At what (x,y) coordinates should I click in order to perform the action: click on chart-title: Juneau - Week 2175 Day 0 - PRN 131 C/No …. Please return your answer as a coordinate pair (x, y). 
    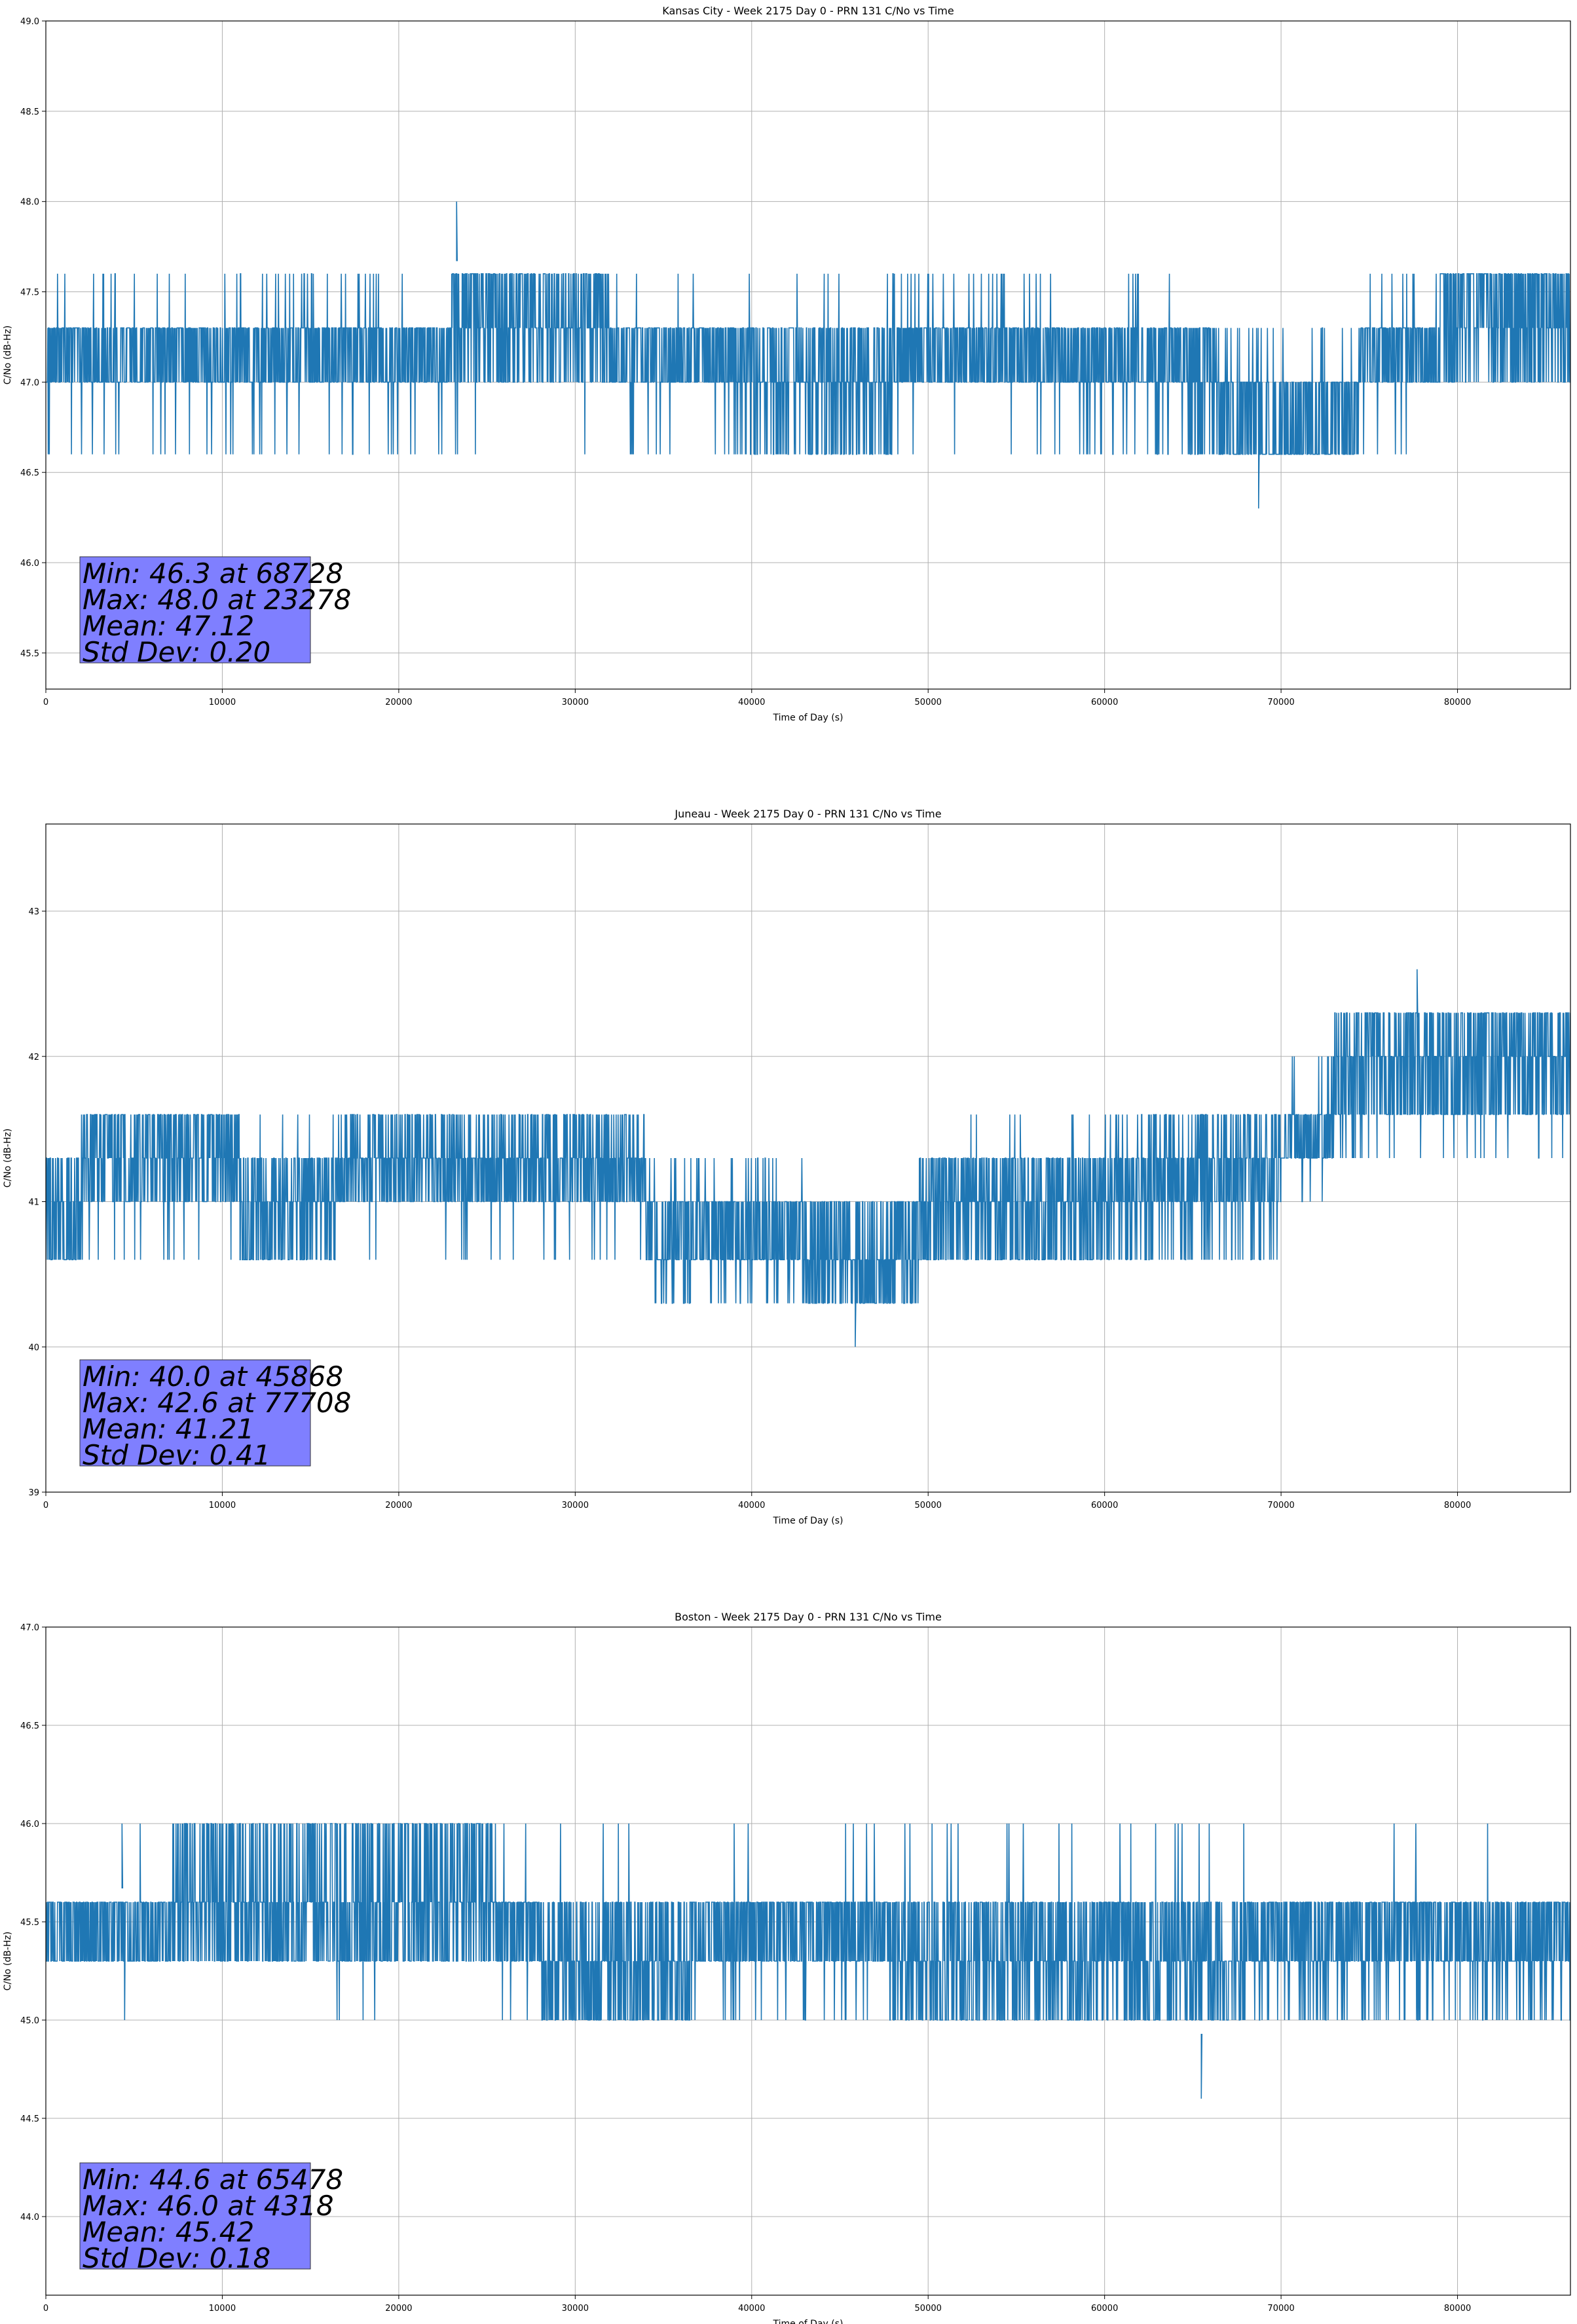
    Looking at the image, I should click on (807, 814).